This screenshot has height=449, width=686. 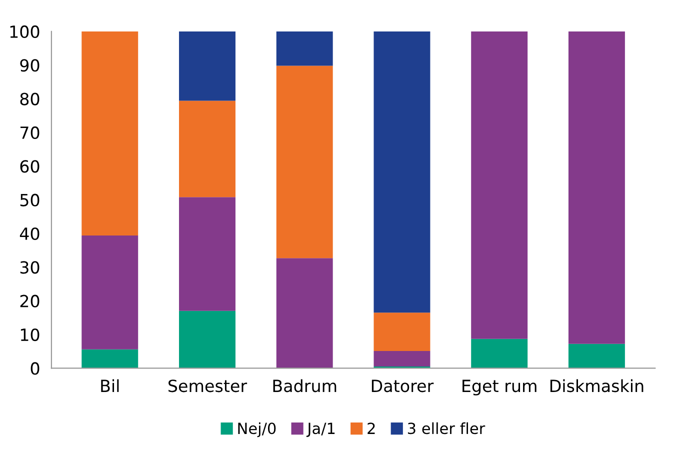 I want to click on x-tick-label: Badrum, so click(x=304, y=385).